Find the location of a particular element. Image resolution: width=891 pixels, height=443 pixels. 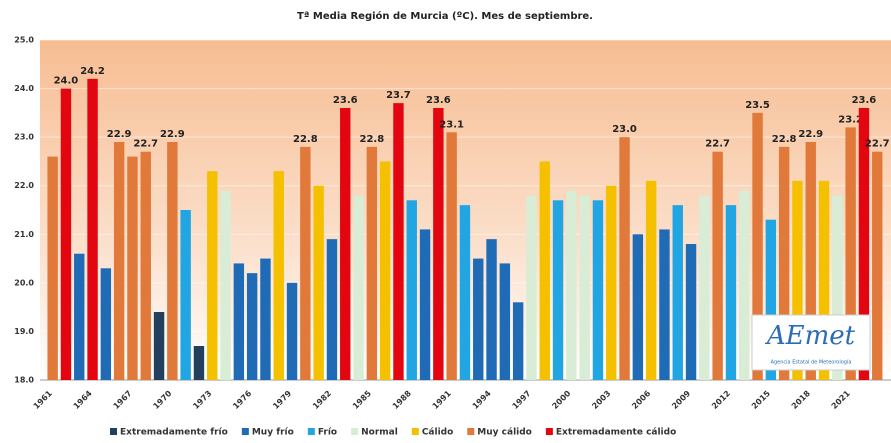

x-tick-label: 1961 is located at coordinates (43, 400).